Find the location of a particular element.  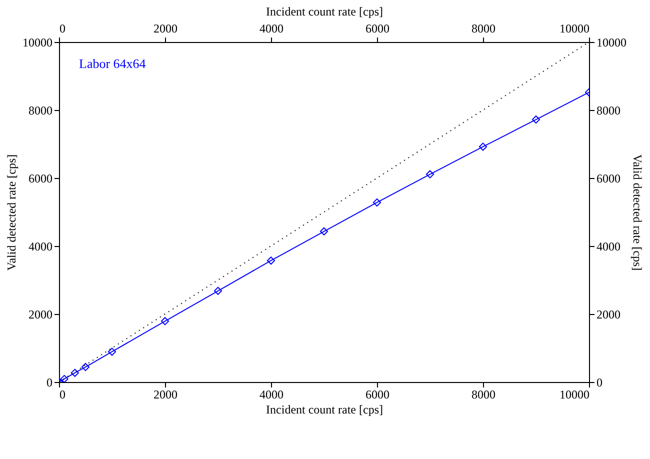

y2-axis-title: Valid detected rate [cps] is located at coordinates (637, 212).